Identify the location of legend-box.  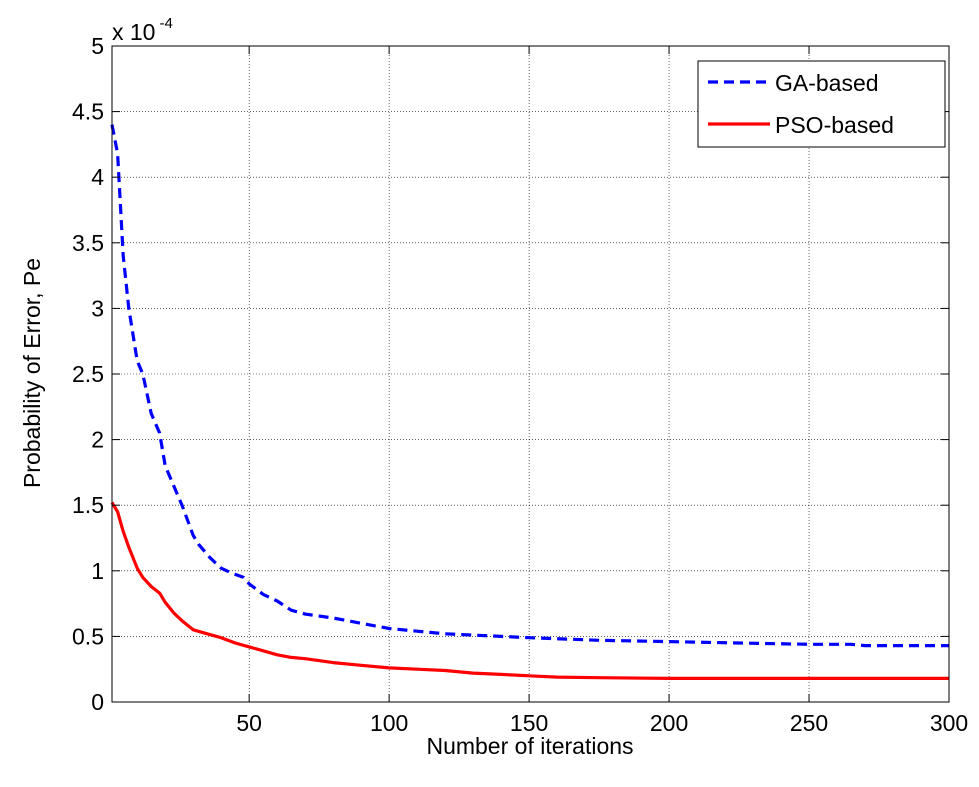
(821, 104).